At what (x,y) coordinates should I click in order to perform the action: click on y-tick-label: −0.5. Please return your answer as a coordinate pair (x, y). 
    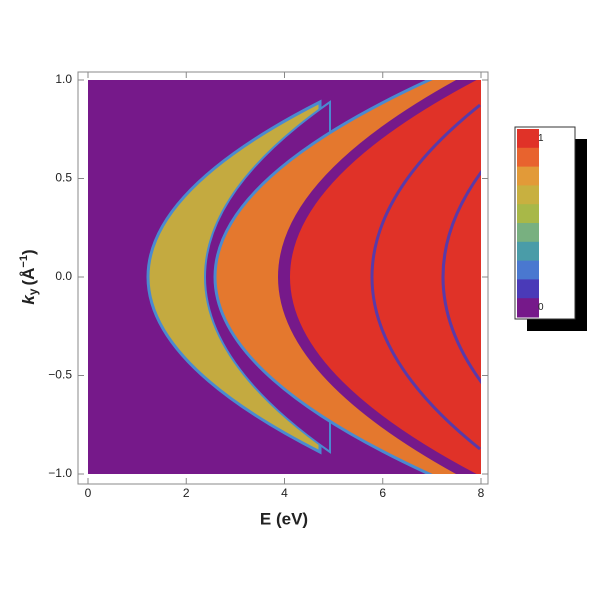
    Looking at the image, I should click on (60, 375).